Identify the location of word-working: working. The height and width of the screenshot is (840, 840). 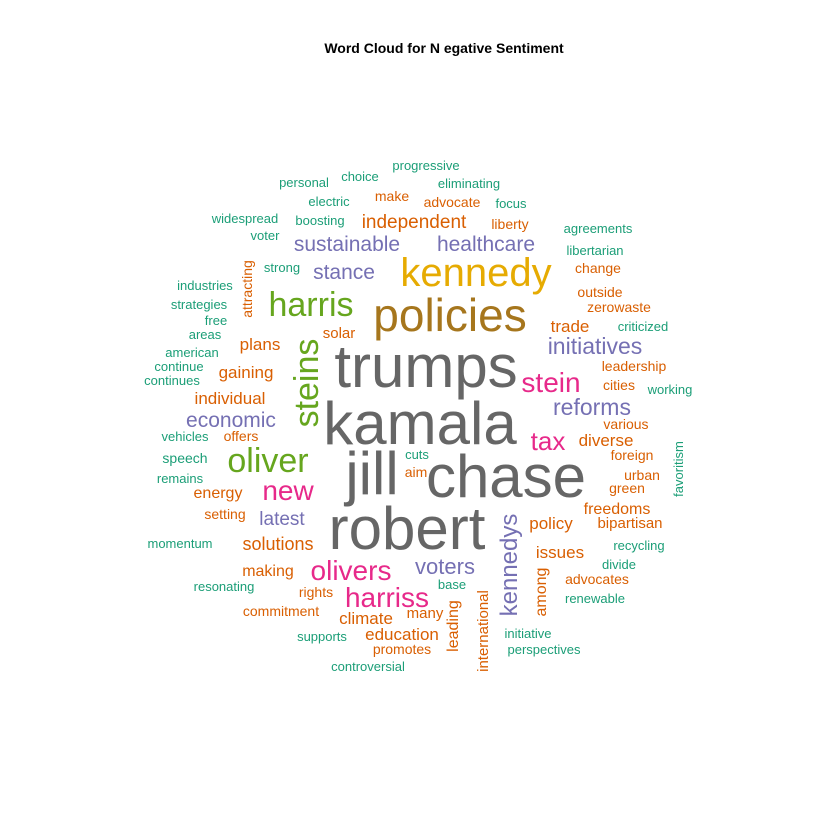
(670, 389).